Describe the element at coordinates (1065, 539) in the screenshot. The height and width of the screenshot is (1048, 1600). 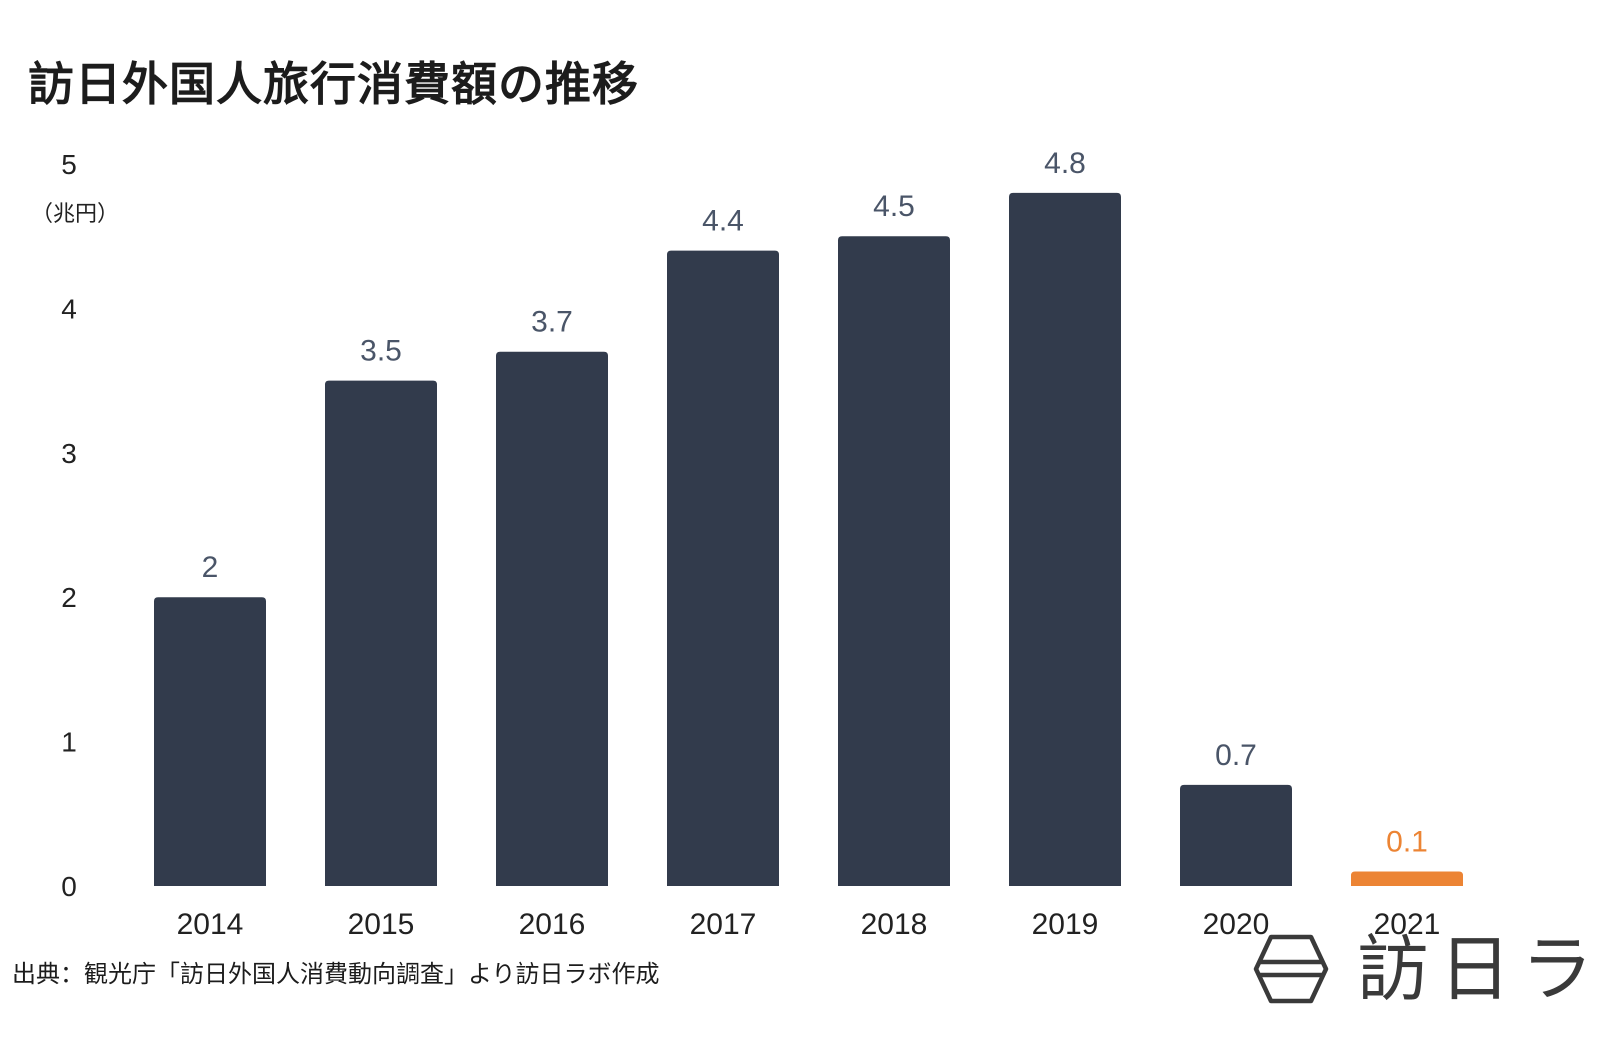
I see `bar-2019` at that location.